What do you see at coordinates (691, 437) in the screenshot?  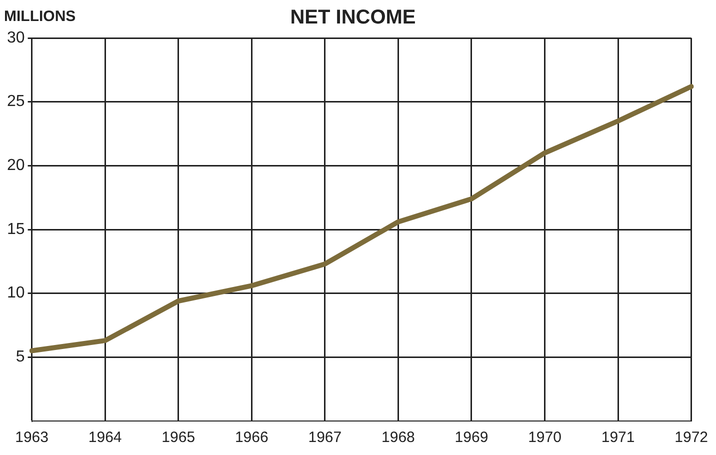 I see `x-tick-label: 1972` at bounding box center [691, 437].